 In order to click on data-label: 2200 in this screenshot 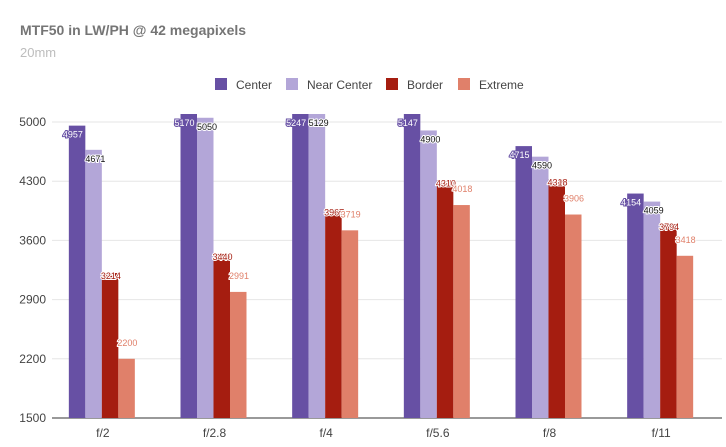, I will do `click(127, 343)`.